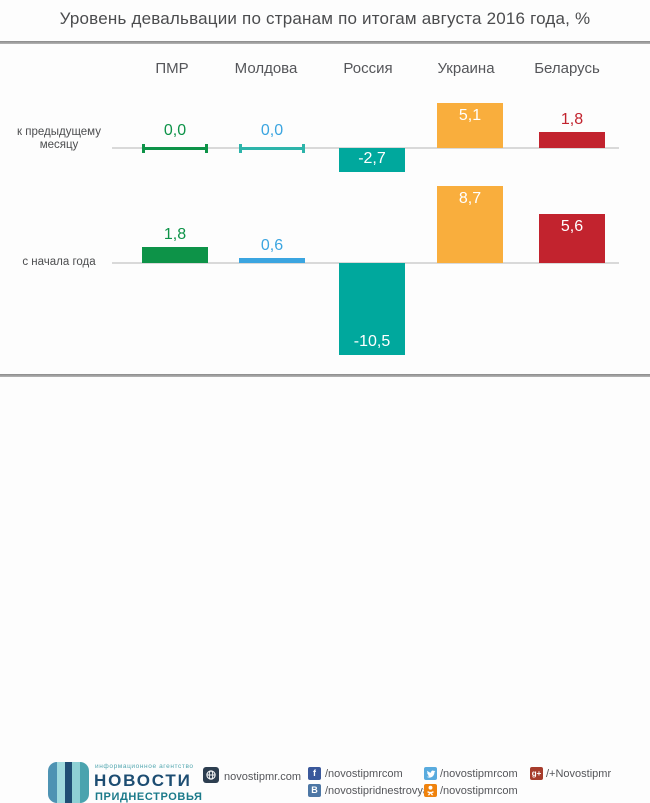  I want to click on bar-value-label: 8,7, so click(470, 198).